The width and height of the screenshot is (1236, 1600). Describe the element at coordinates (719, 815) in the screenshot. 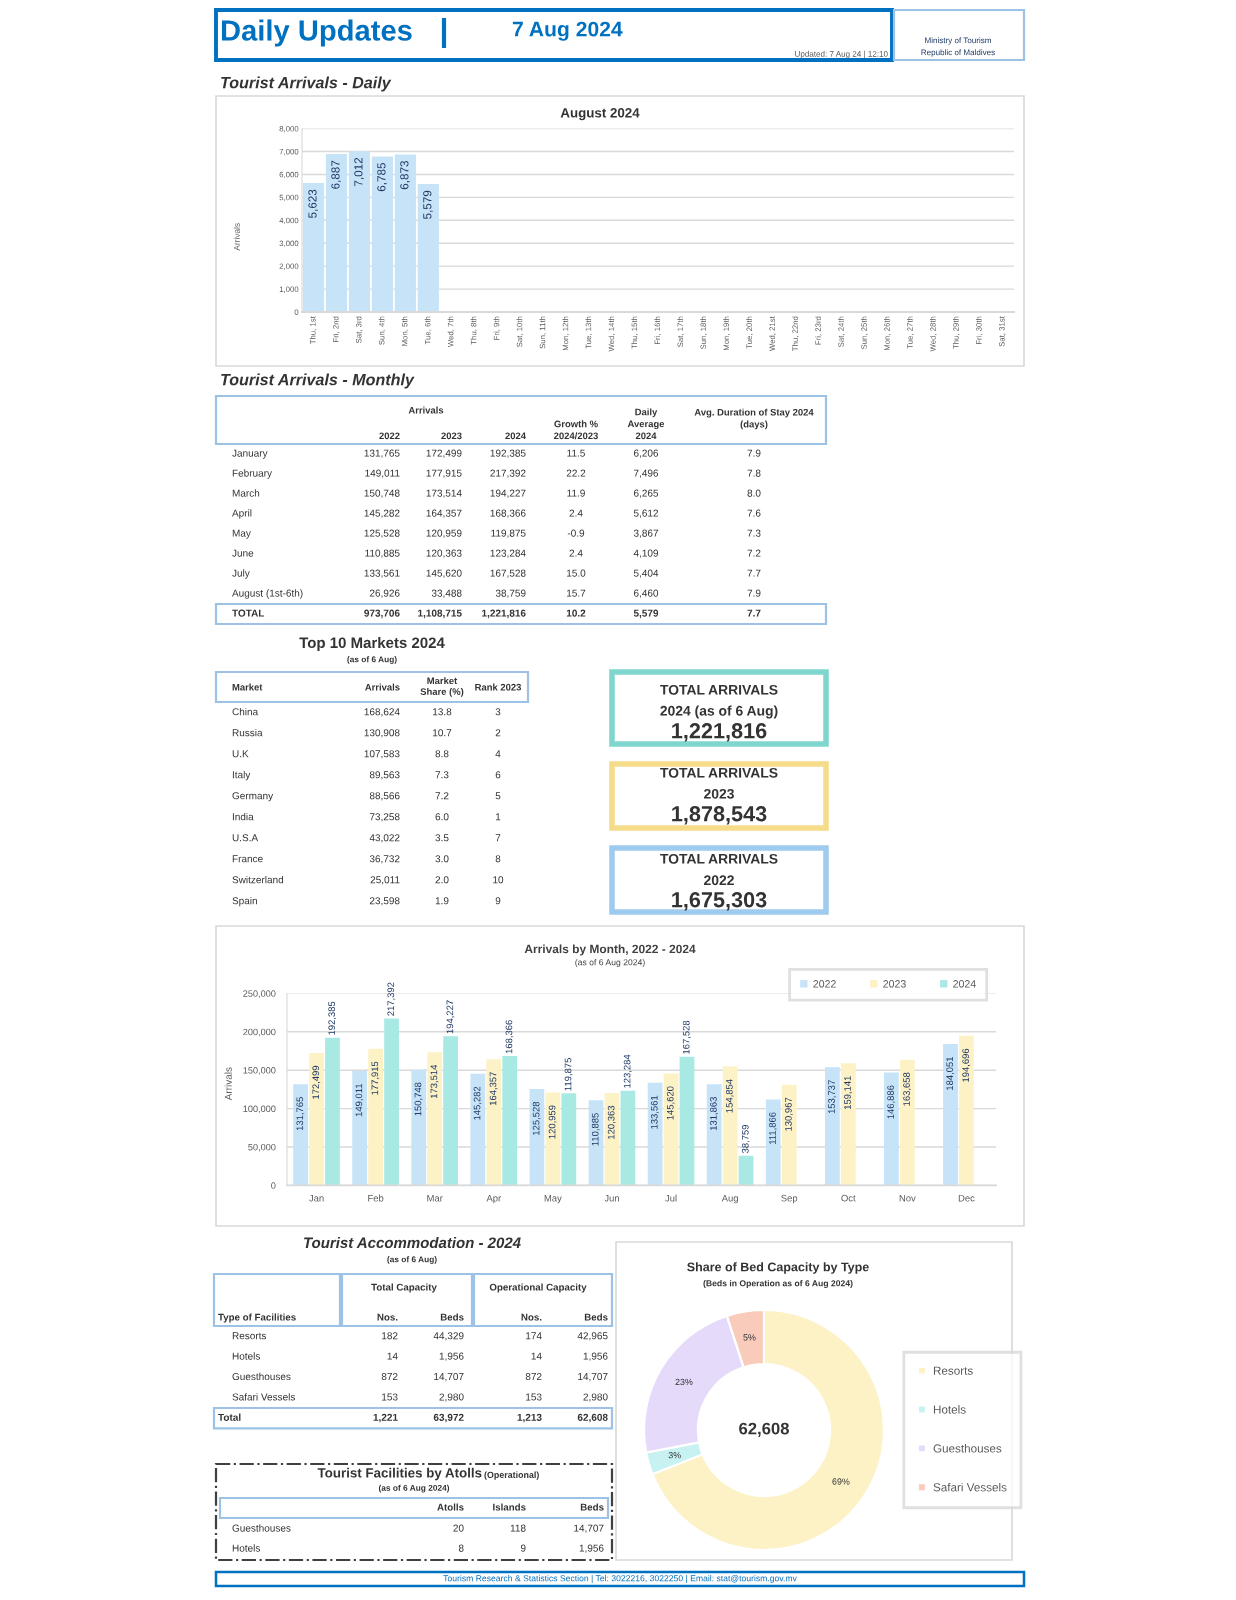

I see `text: 1,878,543` at that location.